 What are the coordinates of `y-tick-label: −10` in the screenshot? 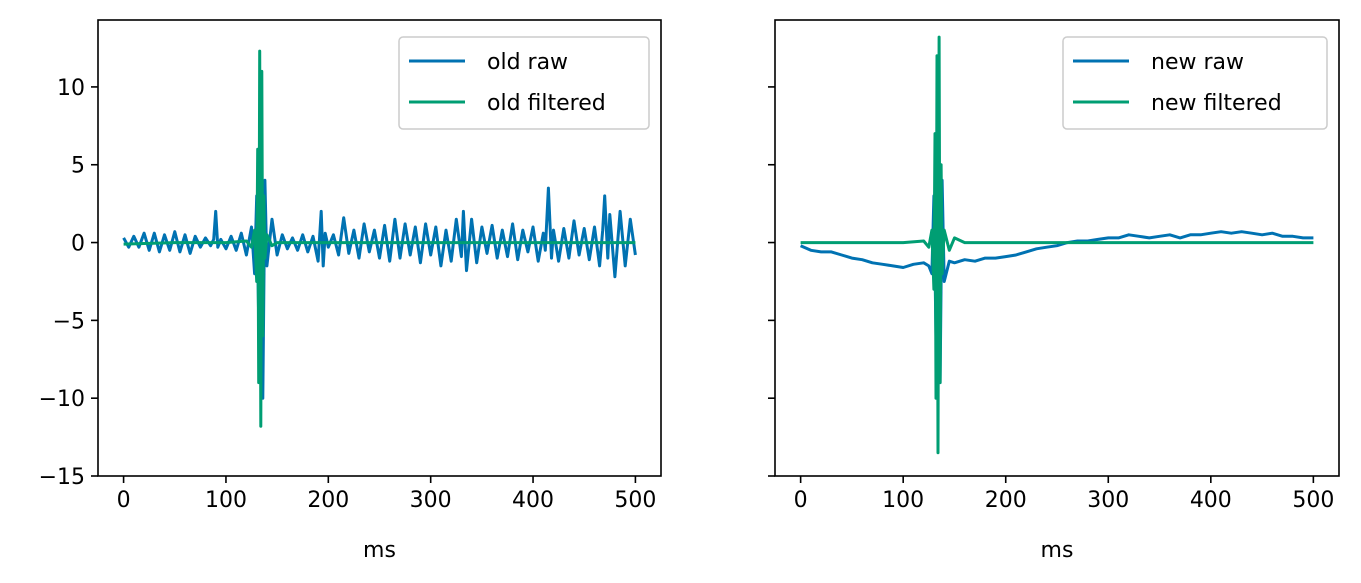 It's located at (62, 399).